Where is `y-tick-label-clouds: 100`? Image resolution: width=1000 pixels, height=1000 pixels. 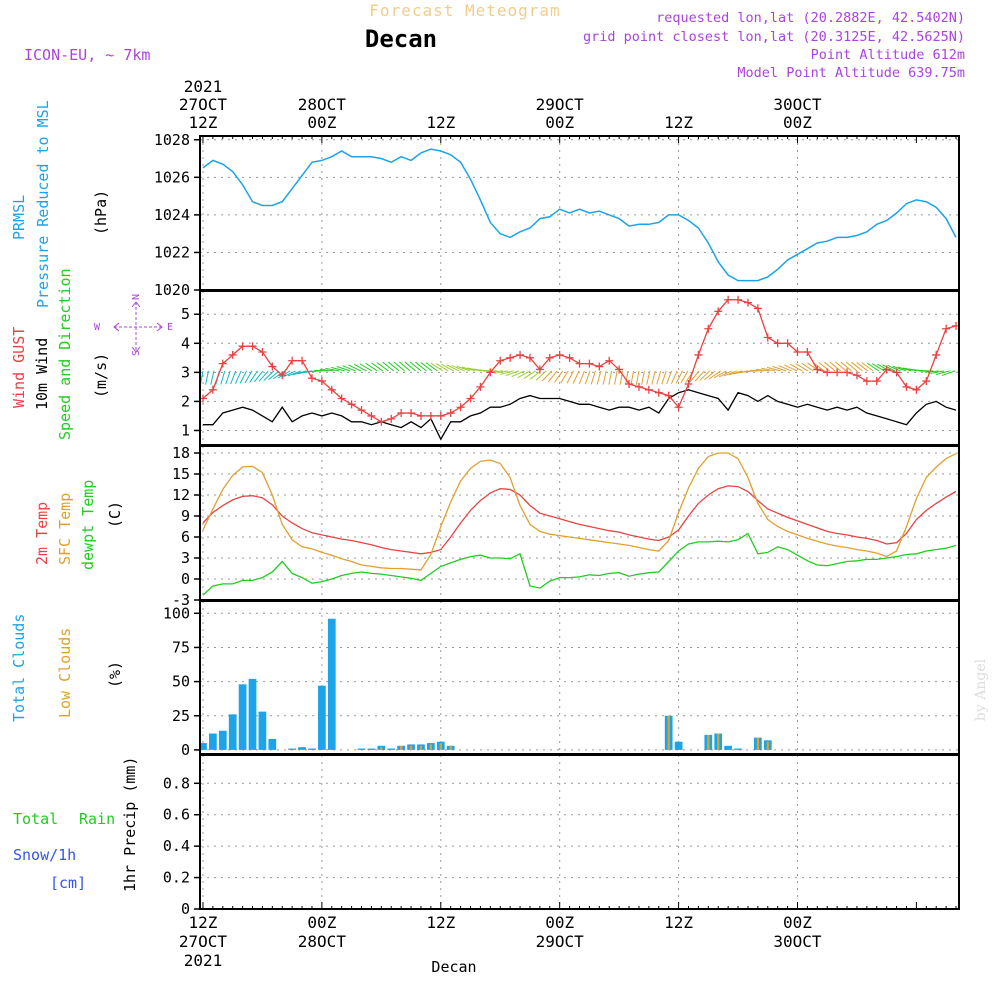
y-tick-label-clouds: 100 is located at coordinates (176, 613).